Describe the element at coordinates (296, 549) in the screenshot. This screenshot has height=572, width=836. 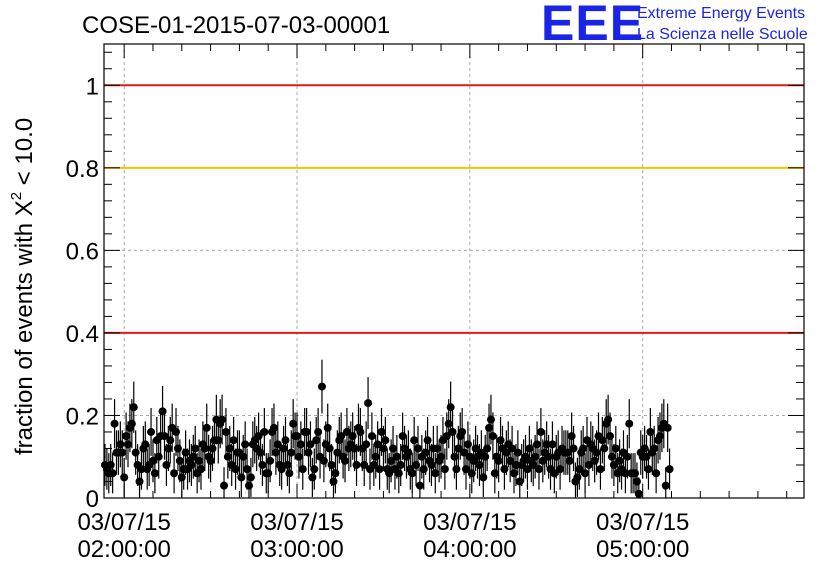
I see `x-tick-time: 03:00:00` at that location.